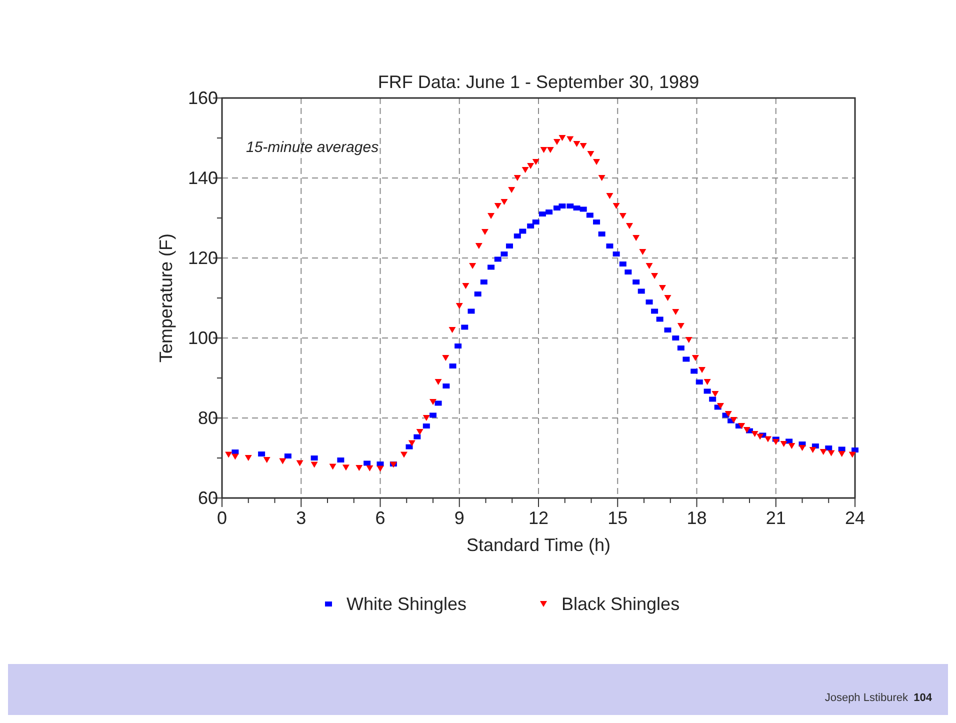 This screenshot has width=956, height=723. What do you see at coordinates (855, 518) in the screenshot?
I see `x-tick-label: 24` at bounding box center [855, 518].